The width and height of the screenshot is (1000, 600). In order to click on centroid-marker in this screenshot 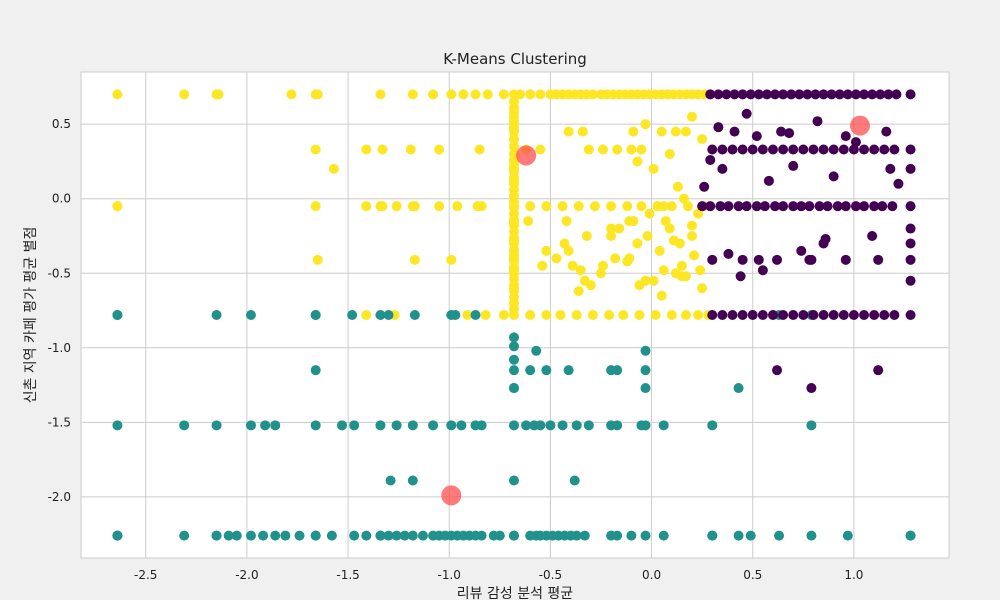, I will do `click(451, 495)`.